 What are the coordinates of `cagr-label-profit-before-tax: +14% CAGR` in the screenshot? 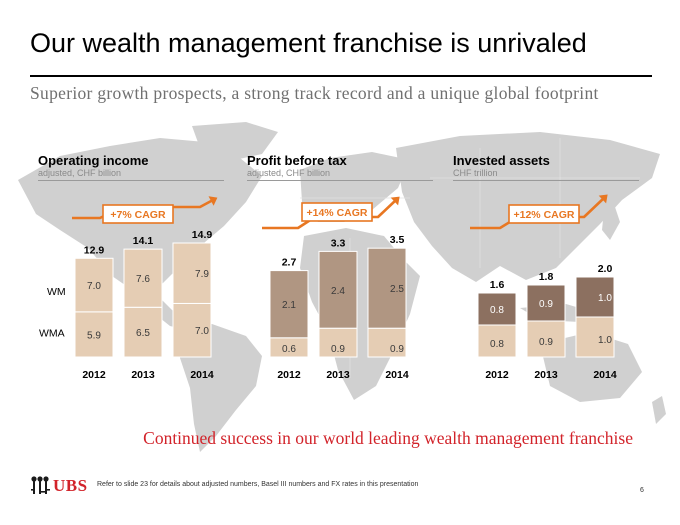 It's located at (337, 213).